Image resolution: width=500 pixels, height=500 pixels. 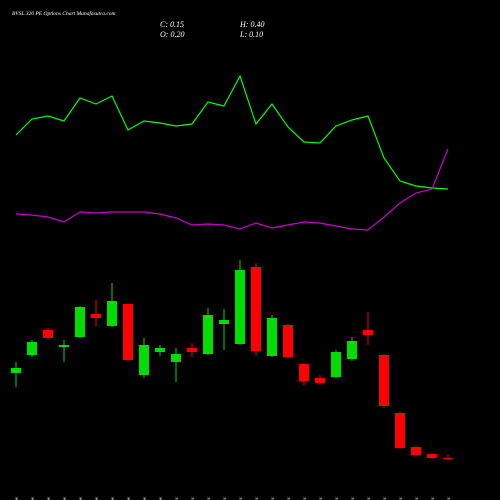 What do you see at coordinates (172, 24) in the screenshot?
I see `close-label: C: 0.15` at bounding box center [172, 24].